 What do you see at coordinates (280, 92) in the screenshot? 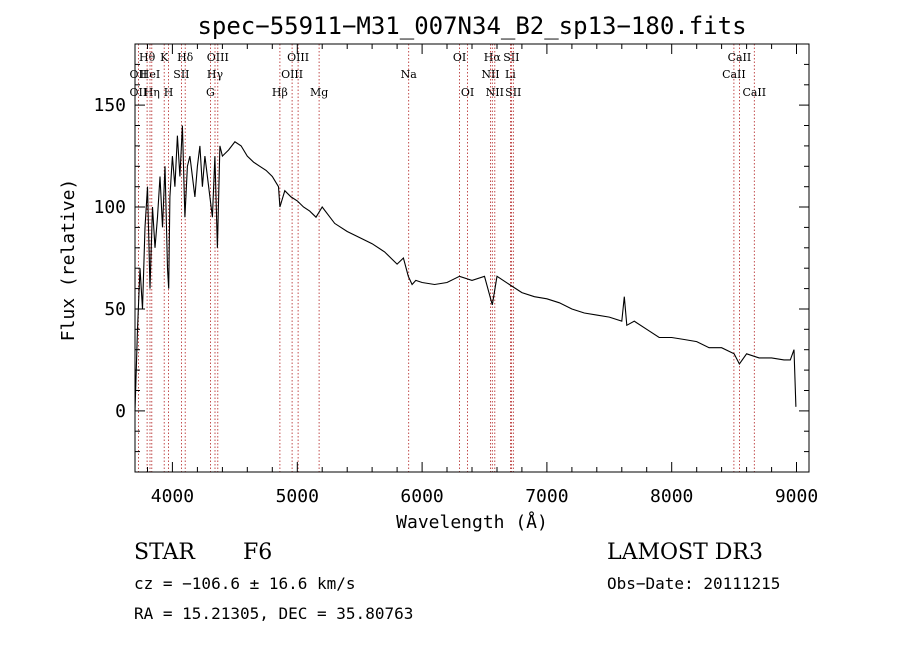
I see `line-marker-label: Hβ` at bounding box center [280, 92].